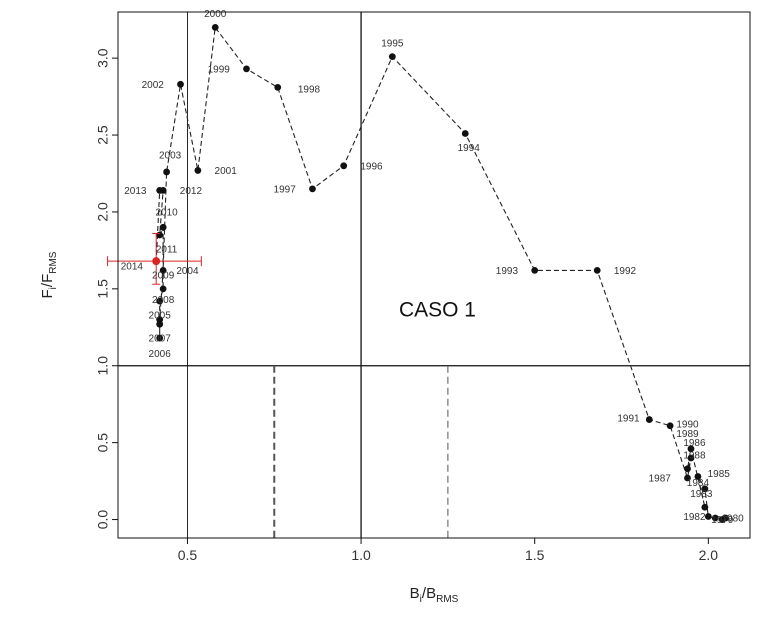 The height and width of the screenshot is (618, 758). What do you see at coordinates (153, 85) in the screenshot?
I see `year-label: 2002` at bounding box center [153, 85].